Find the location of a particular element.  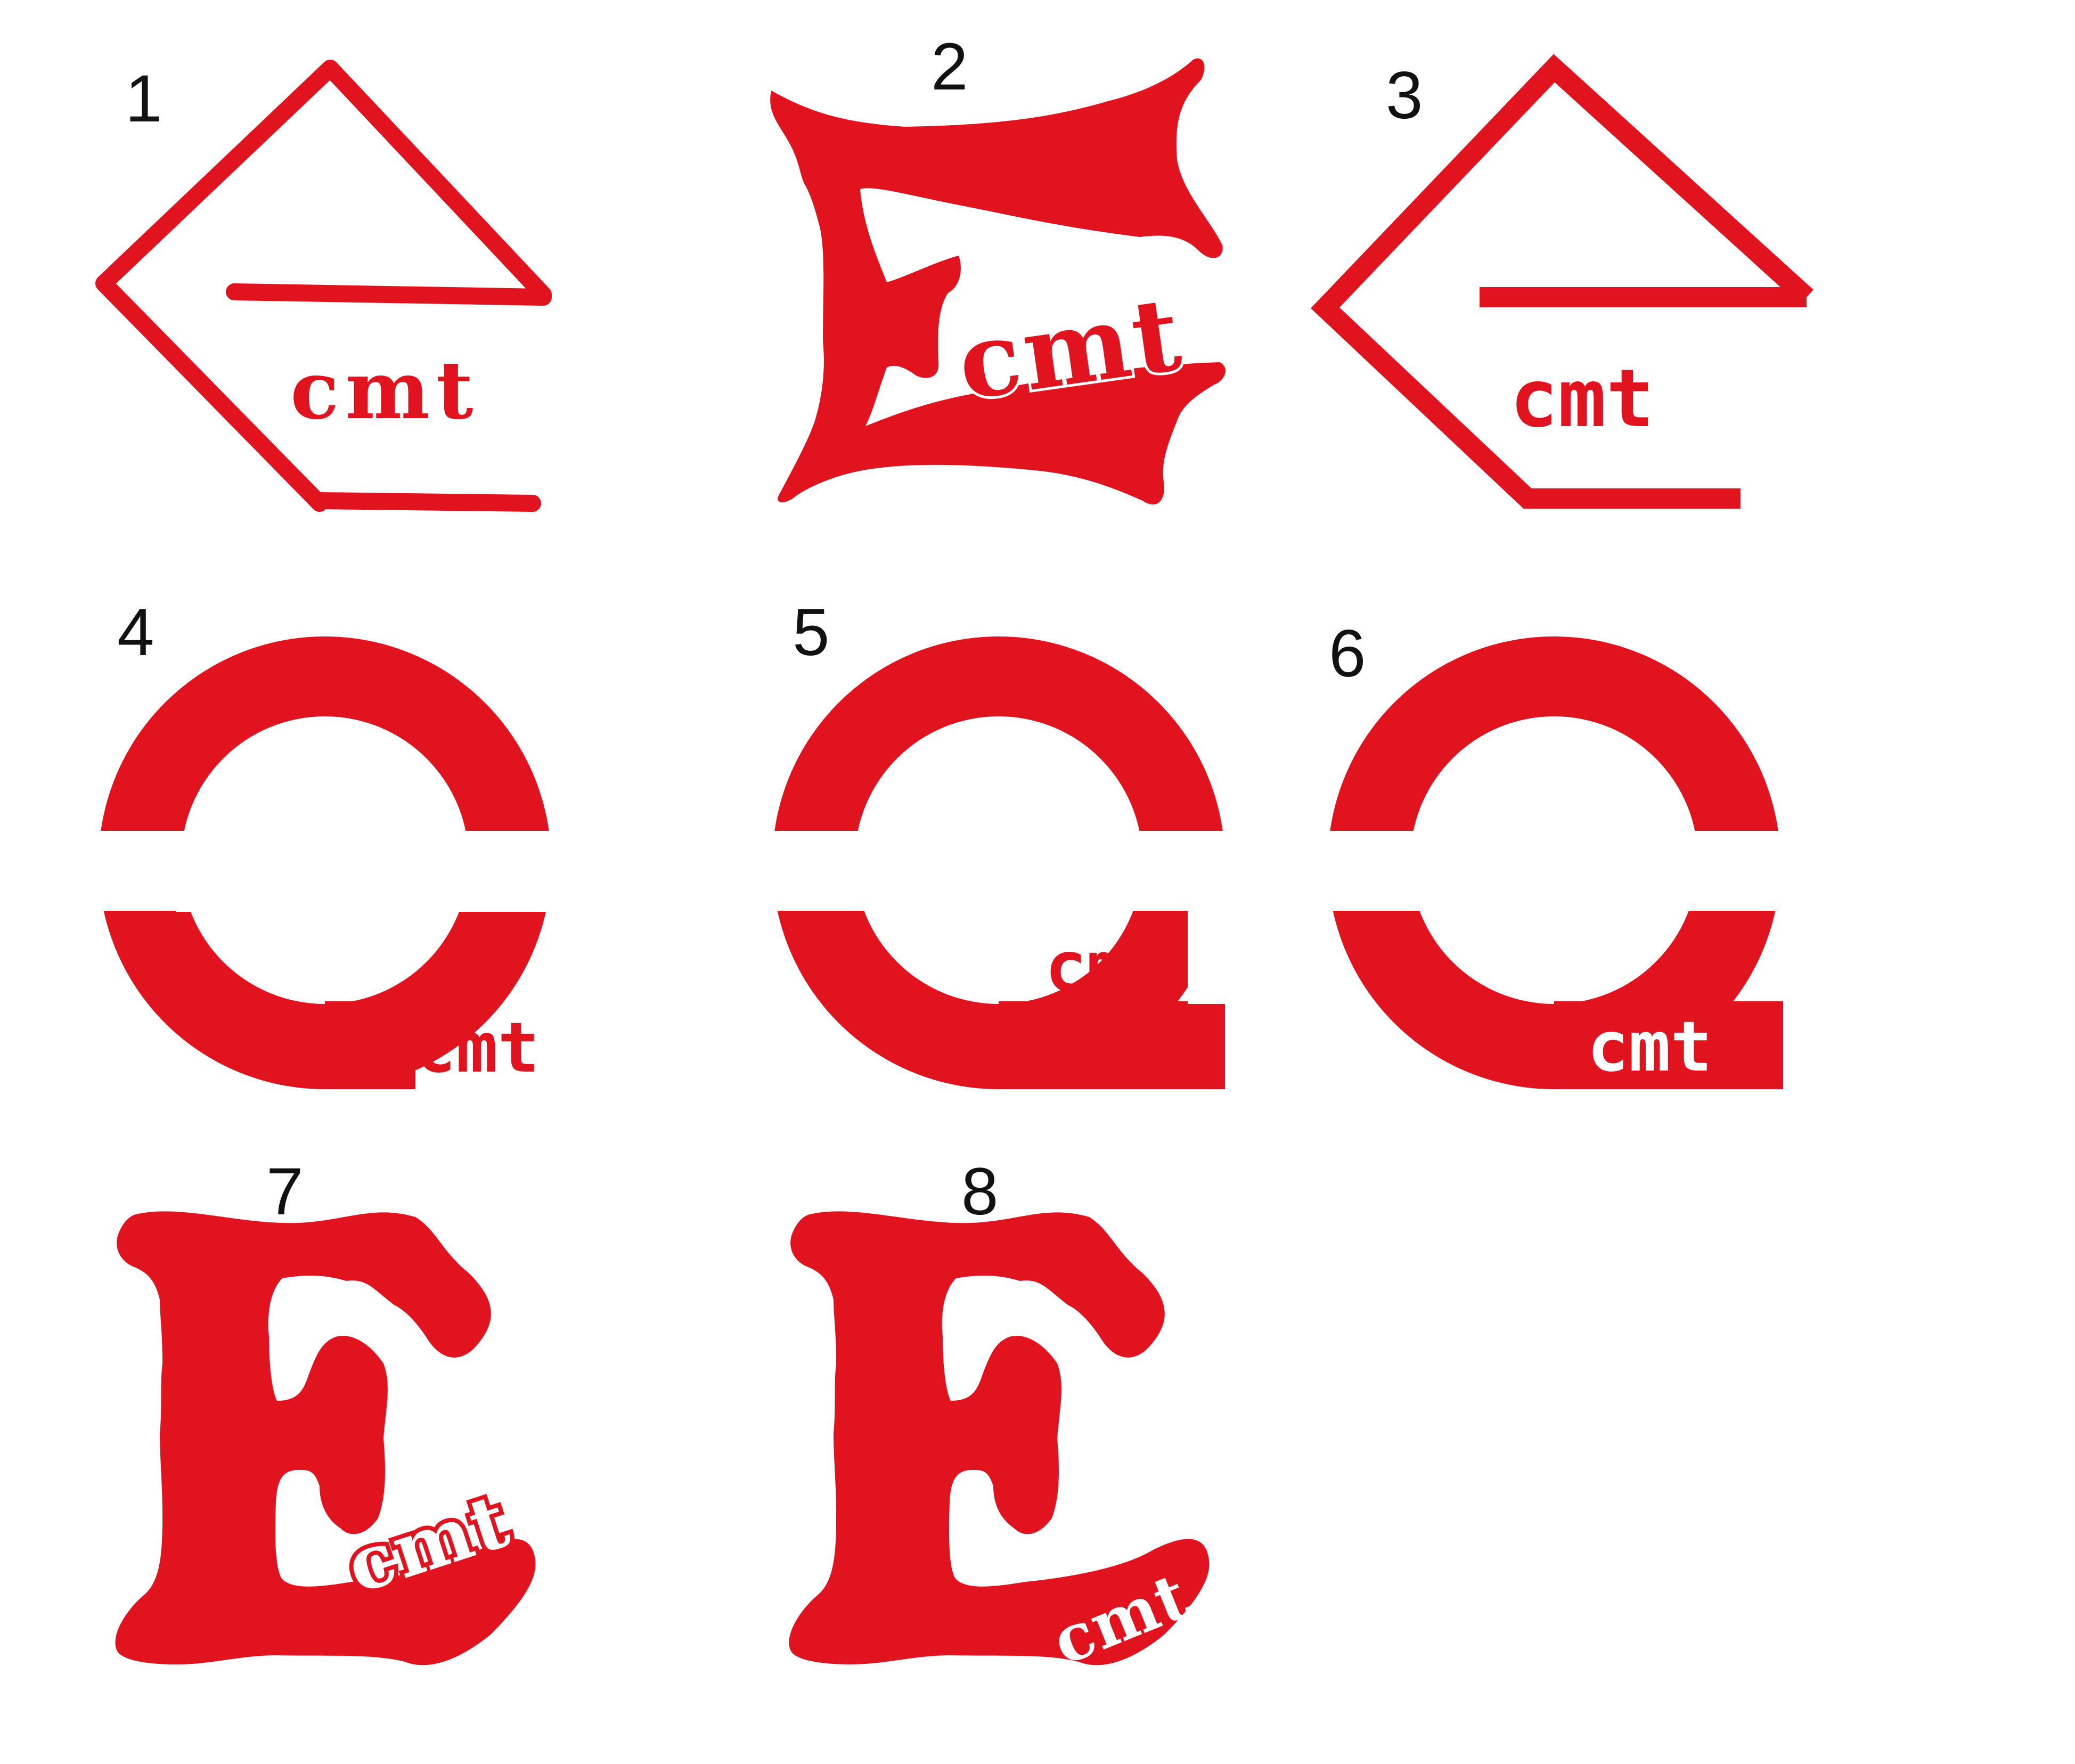

logo-concept-2: 2 cmt is located at coordinates (998, 267).